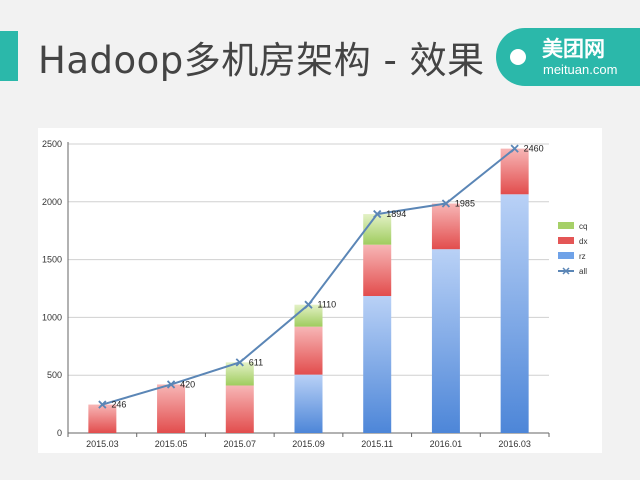 This screenshot has height=480, width=640. Describe the element at coordinates (52, 144) in the screenshot. I see `y-tick-label: 2500` at that location.